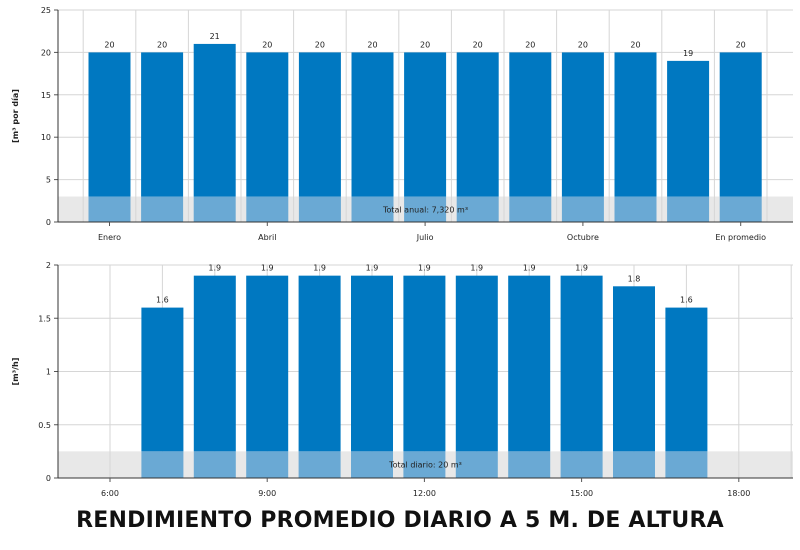 The image size is (800, 550). Describe the element at coordinates (267, 493) in the screenshot. I see `hourly-xtick-label: 9:00` at that location.